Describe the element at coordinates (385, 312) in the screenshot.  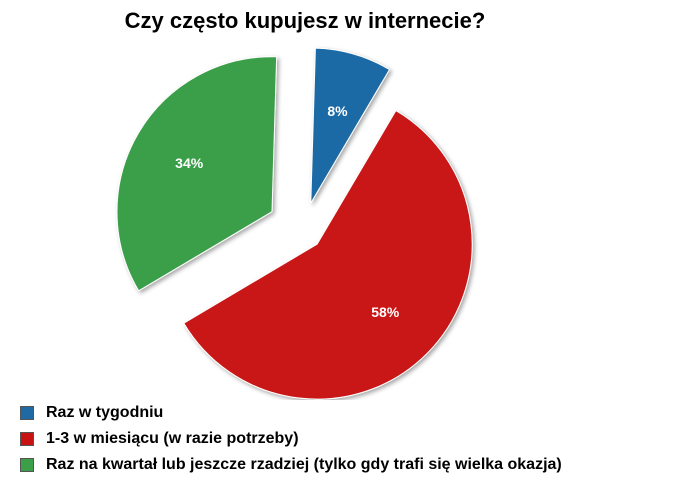
I see `slice-value-label-2: 58%` at that location.